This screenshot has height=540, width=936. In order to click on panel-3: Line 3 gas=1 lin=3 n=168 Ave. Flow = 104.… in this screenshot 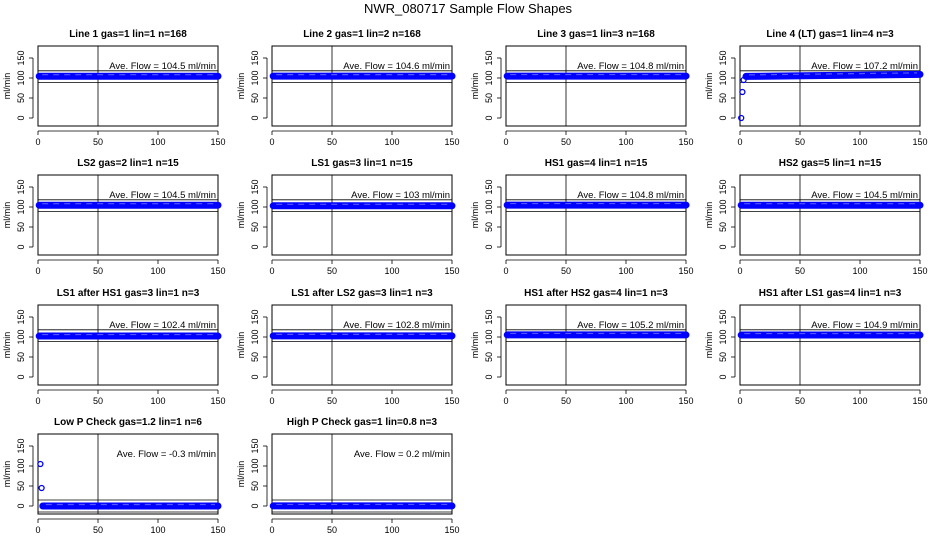, I will do `click(582, 88)`.